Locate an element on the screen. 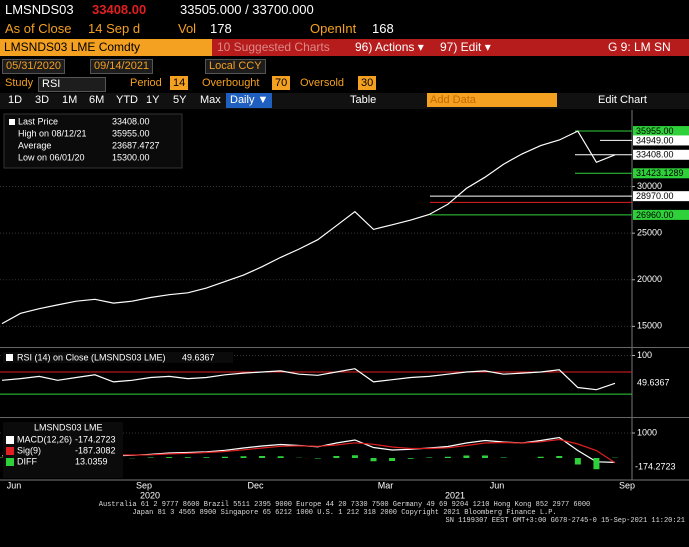  vol: 178 is located at coordinates (221, 28).